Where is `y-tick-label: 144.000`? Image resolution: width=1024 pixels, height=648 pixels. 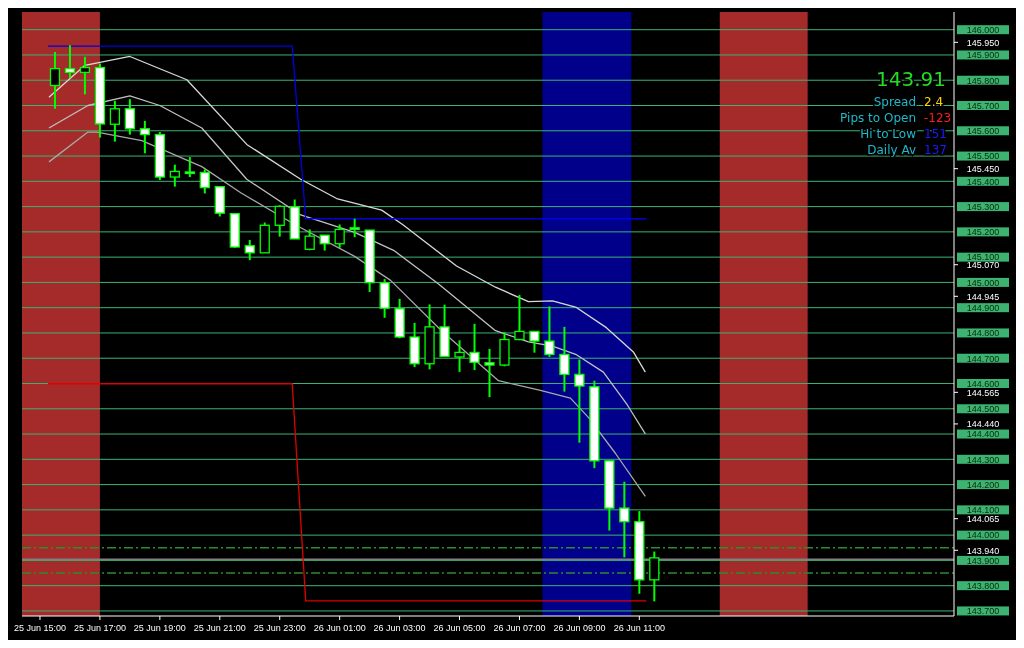 y-tick-label: 144.000 is located at coordinates (983, 535).